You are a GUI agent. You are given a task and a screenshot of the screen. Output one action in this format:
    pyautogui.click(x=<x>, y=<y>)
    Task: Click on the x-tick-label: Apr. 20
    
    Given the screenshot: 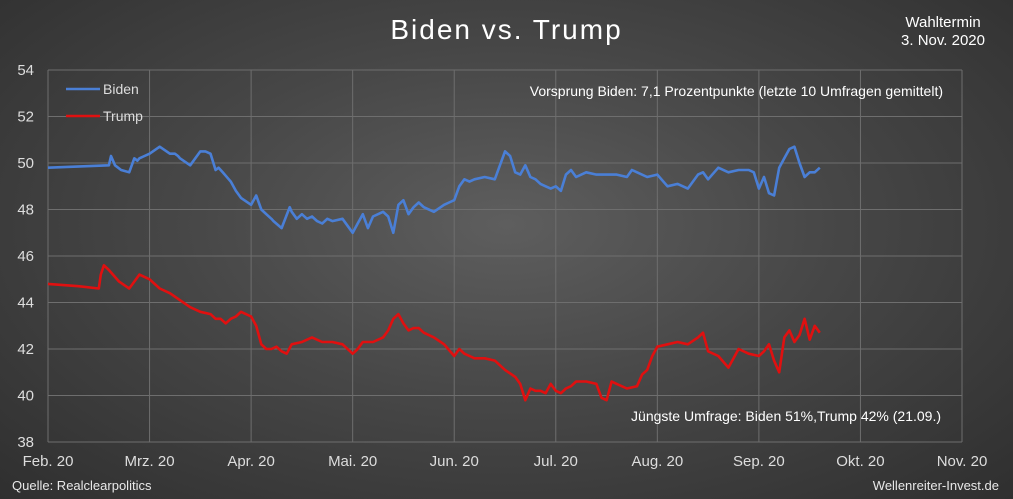 What is the action you would take?
    pyautogui.click(x=251, y=461)
    